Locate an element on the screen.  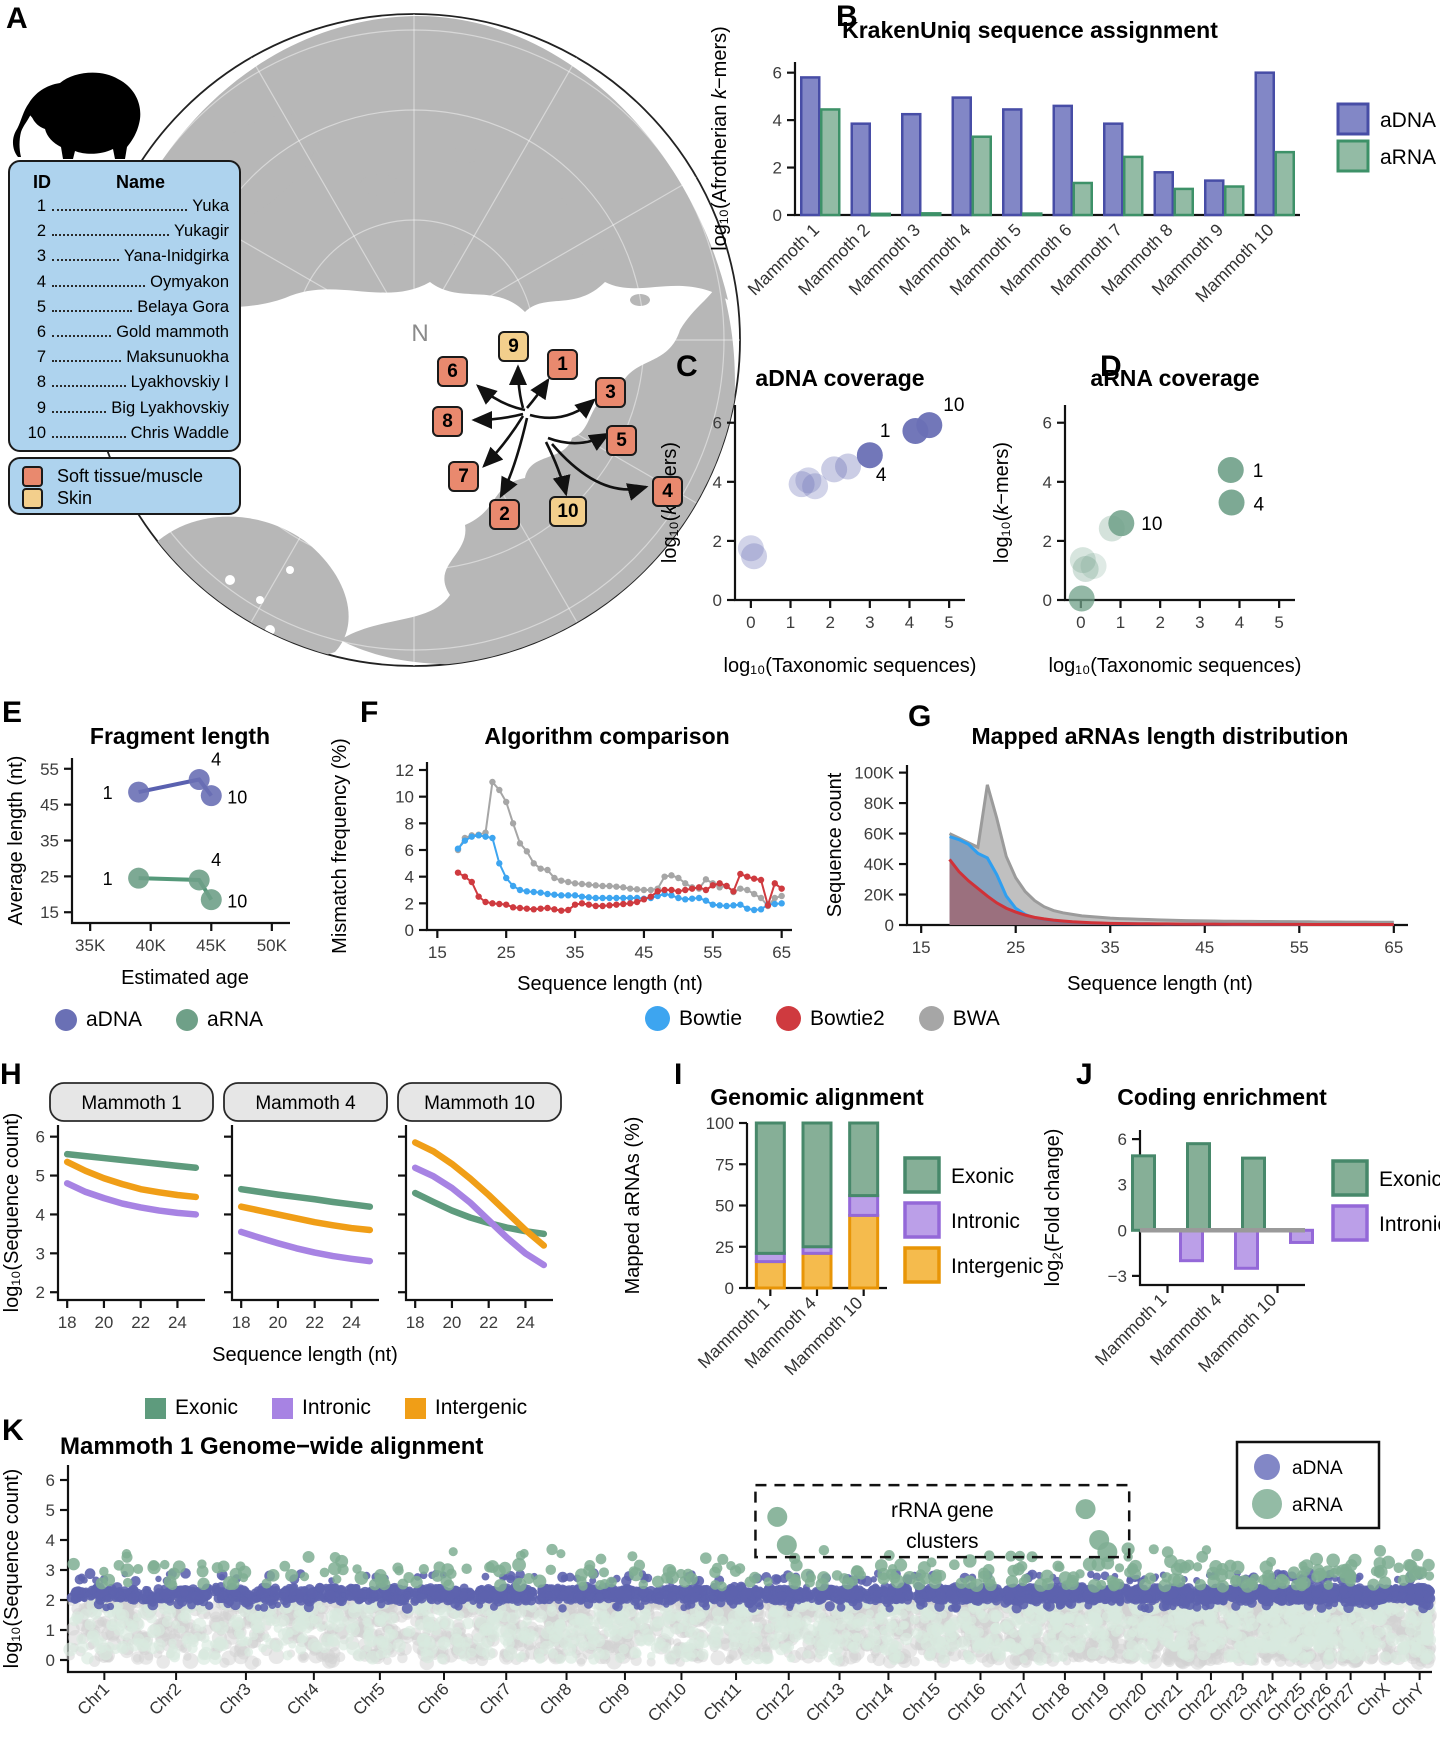
x-category-label: Chr19 is located at coordinates (1090, 1702).